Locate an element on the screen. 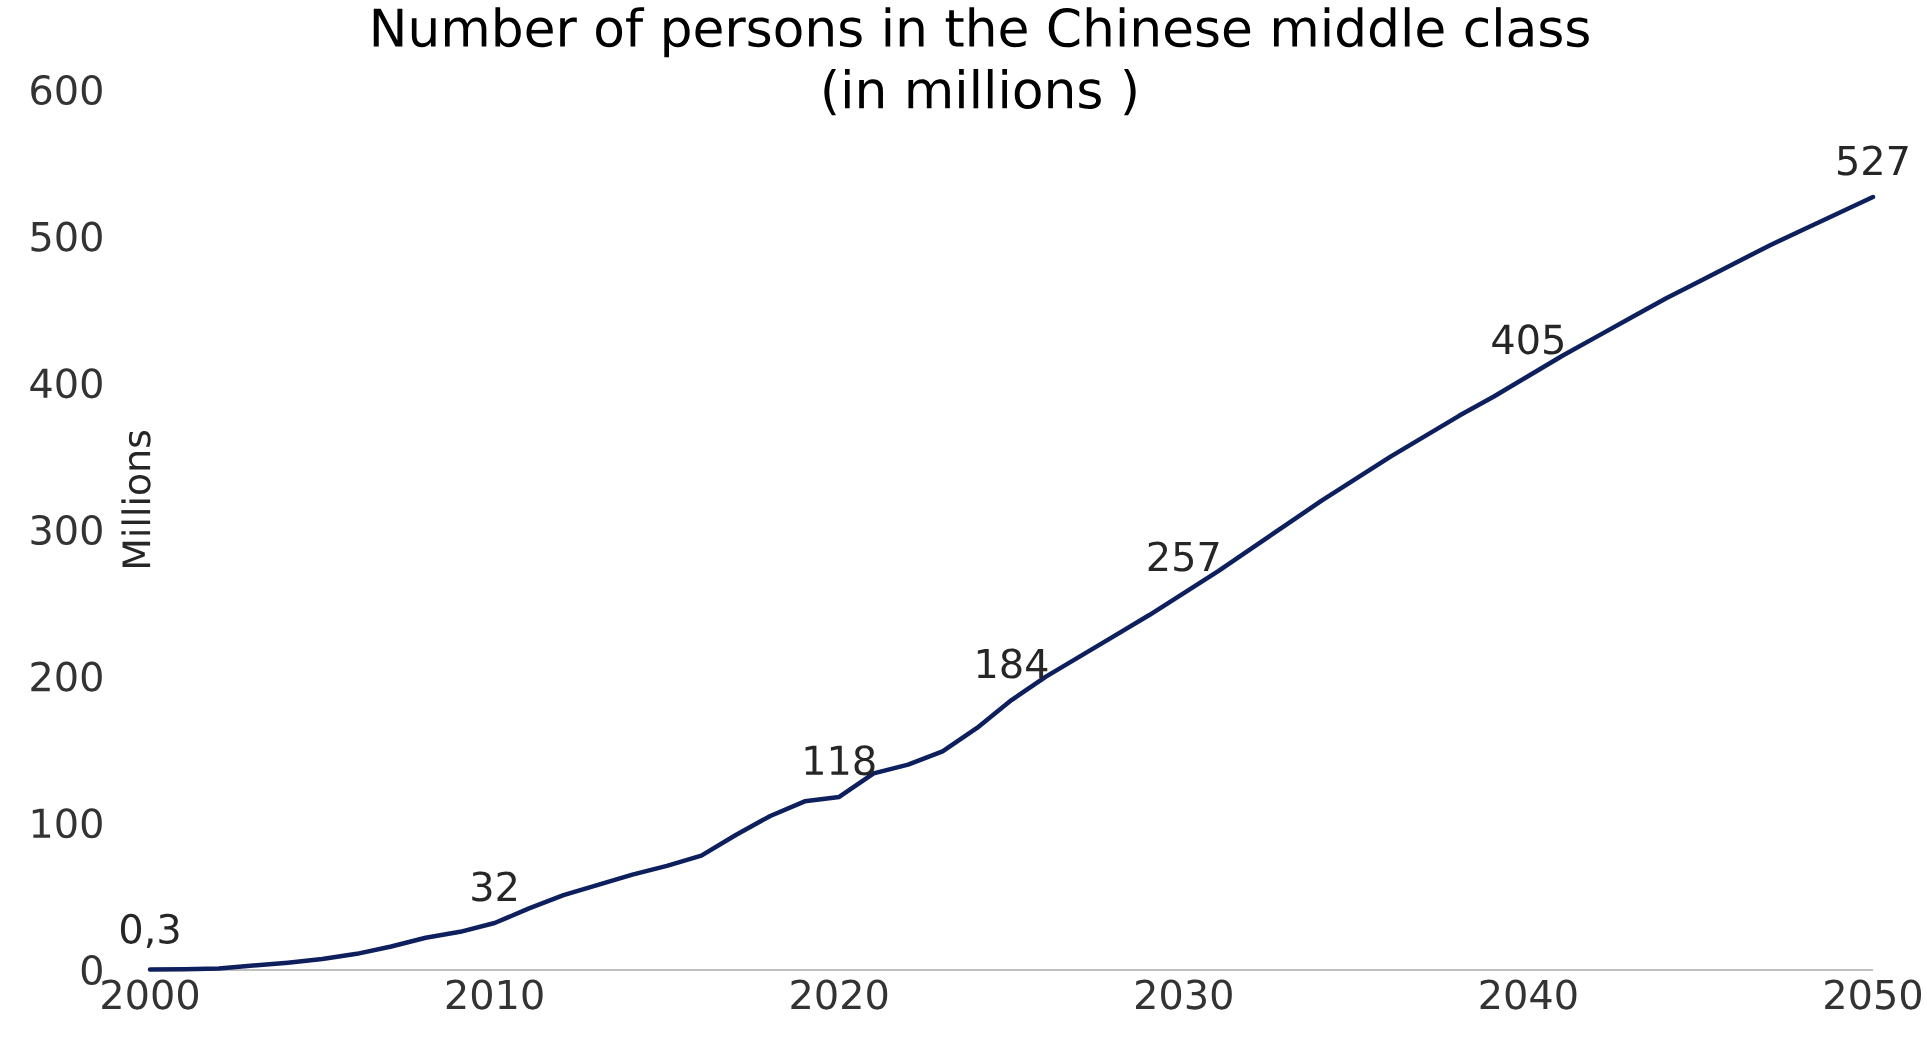 The height and width of the screenshot is (1047, 1927). data-label: 527 is located at coordinates (1873, 160).